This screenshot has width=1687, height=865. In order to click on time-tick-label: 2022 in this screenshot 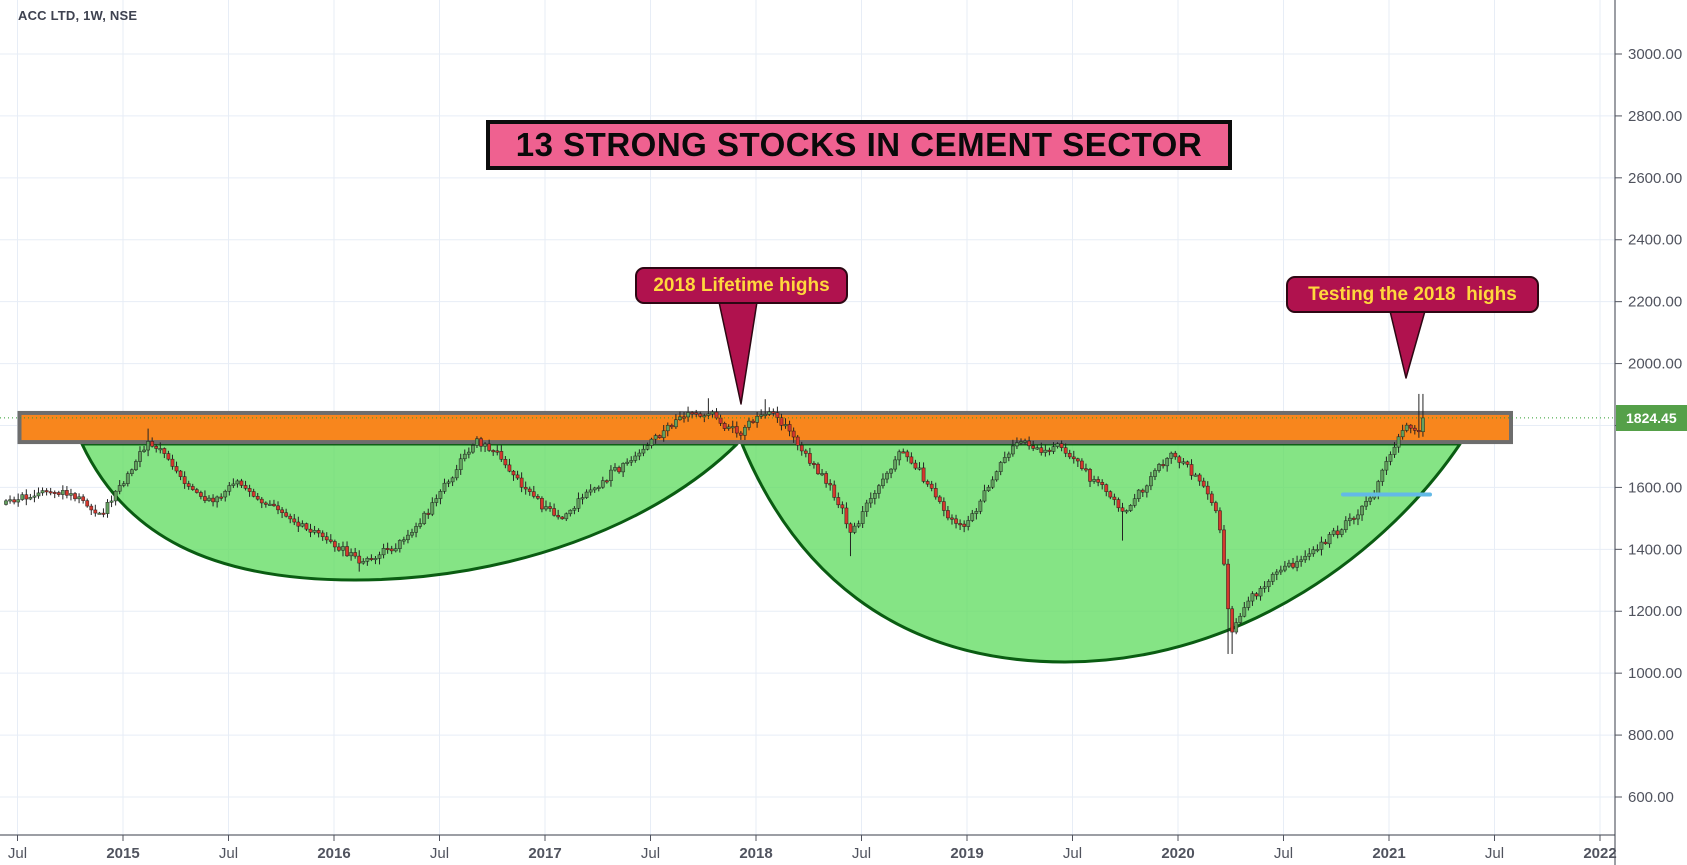, I will do `click(1599, 853)`.